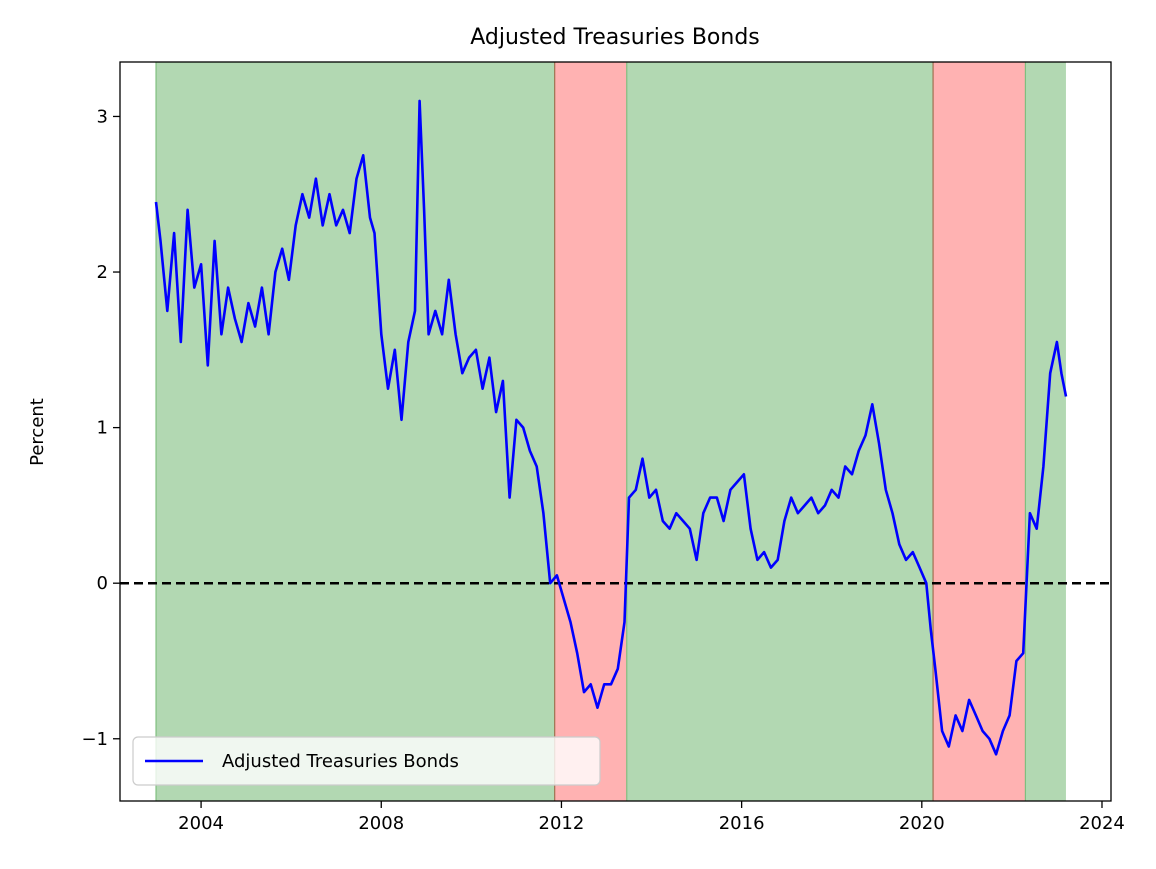 The width and height of the screenshot is (1156, 869). I want to click on x-tick-label: 2024, so click(1102, 823).